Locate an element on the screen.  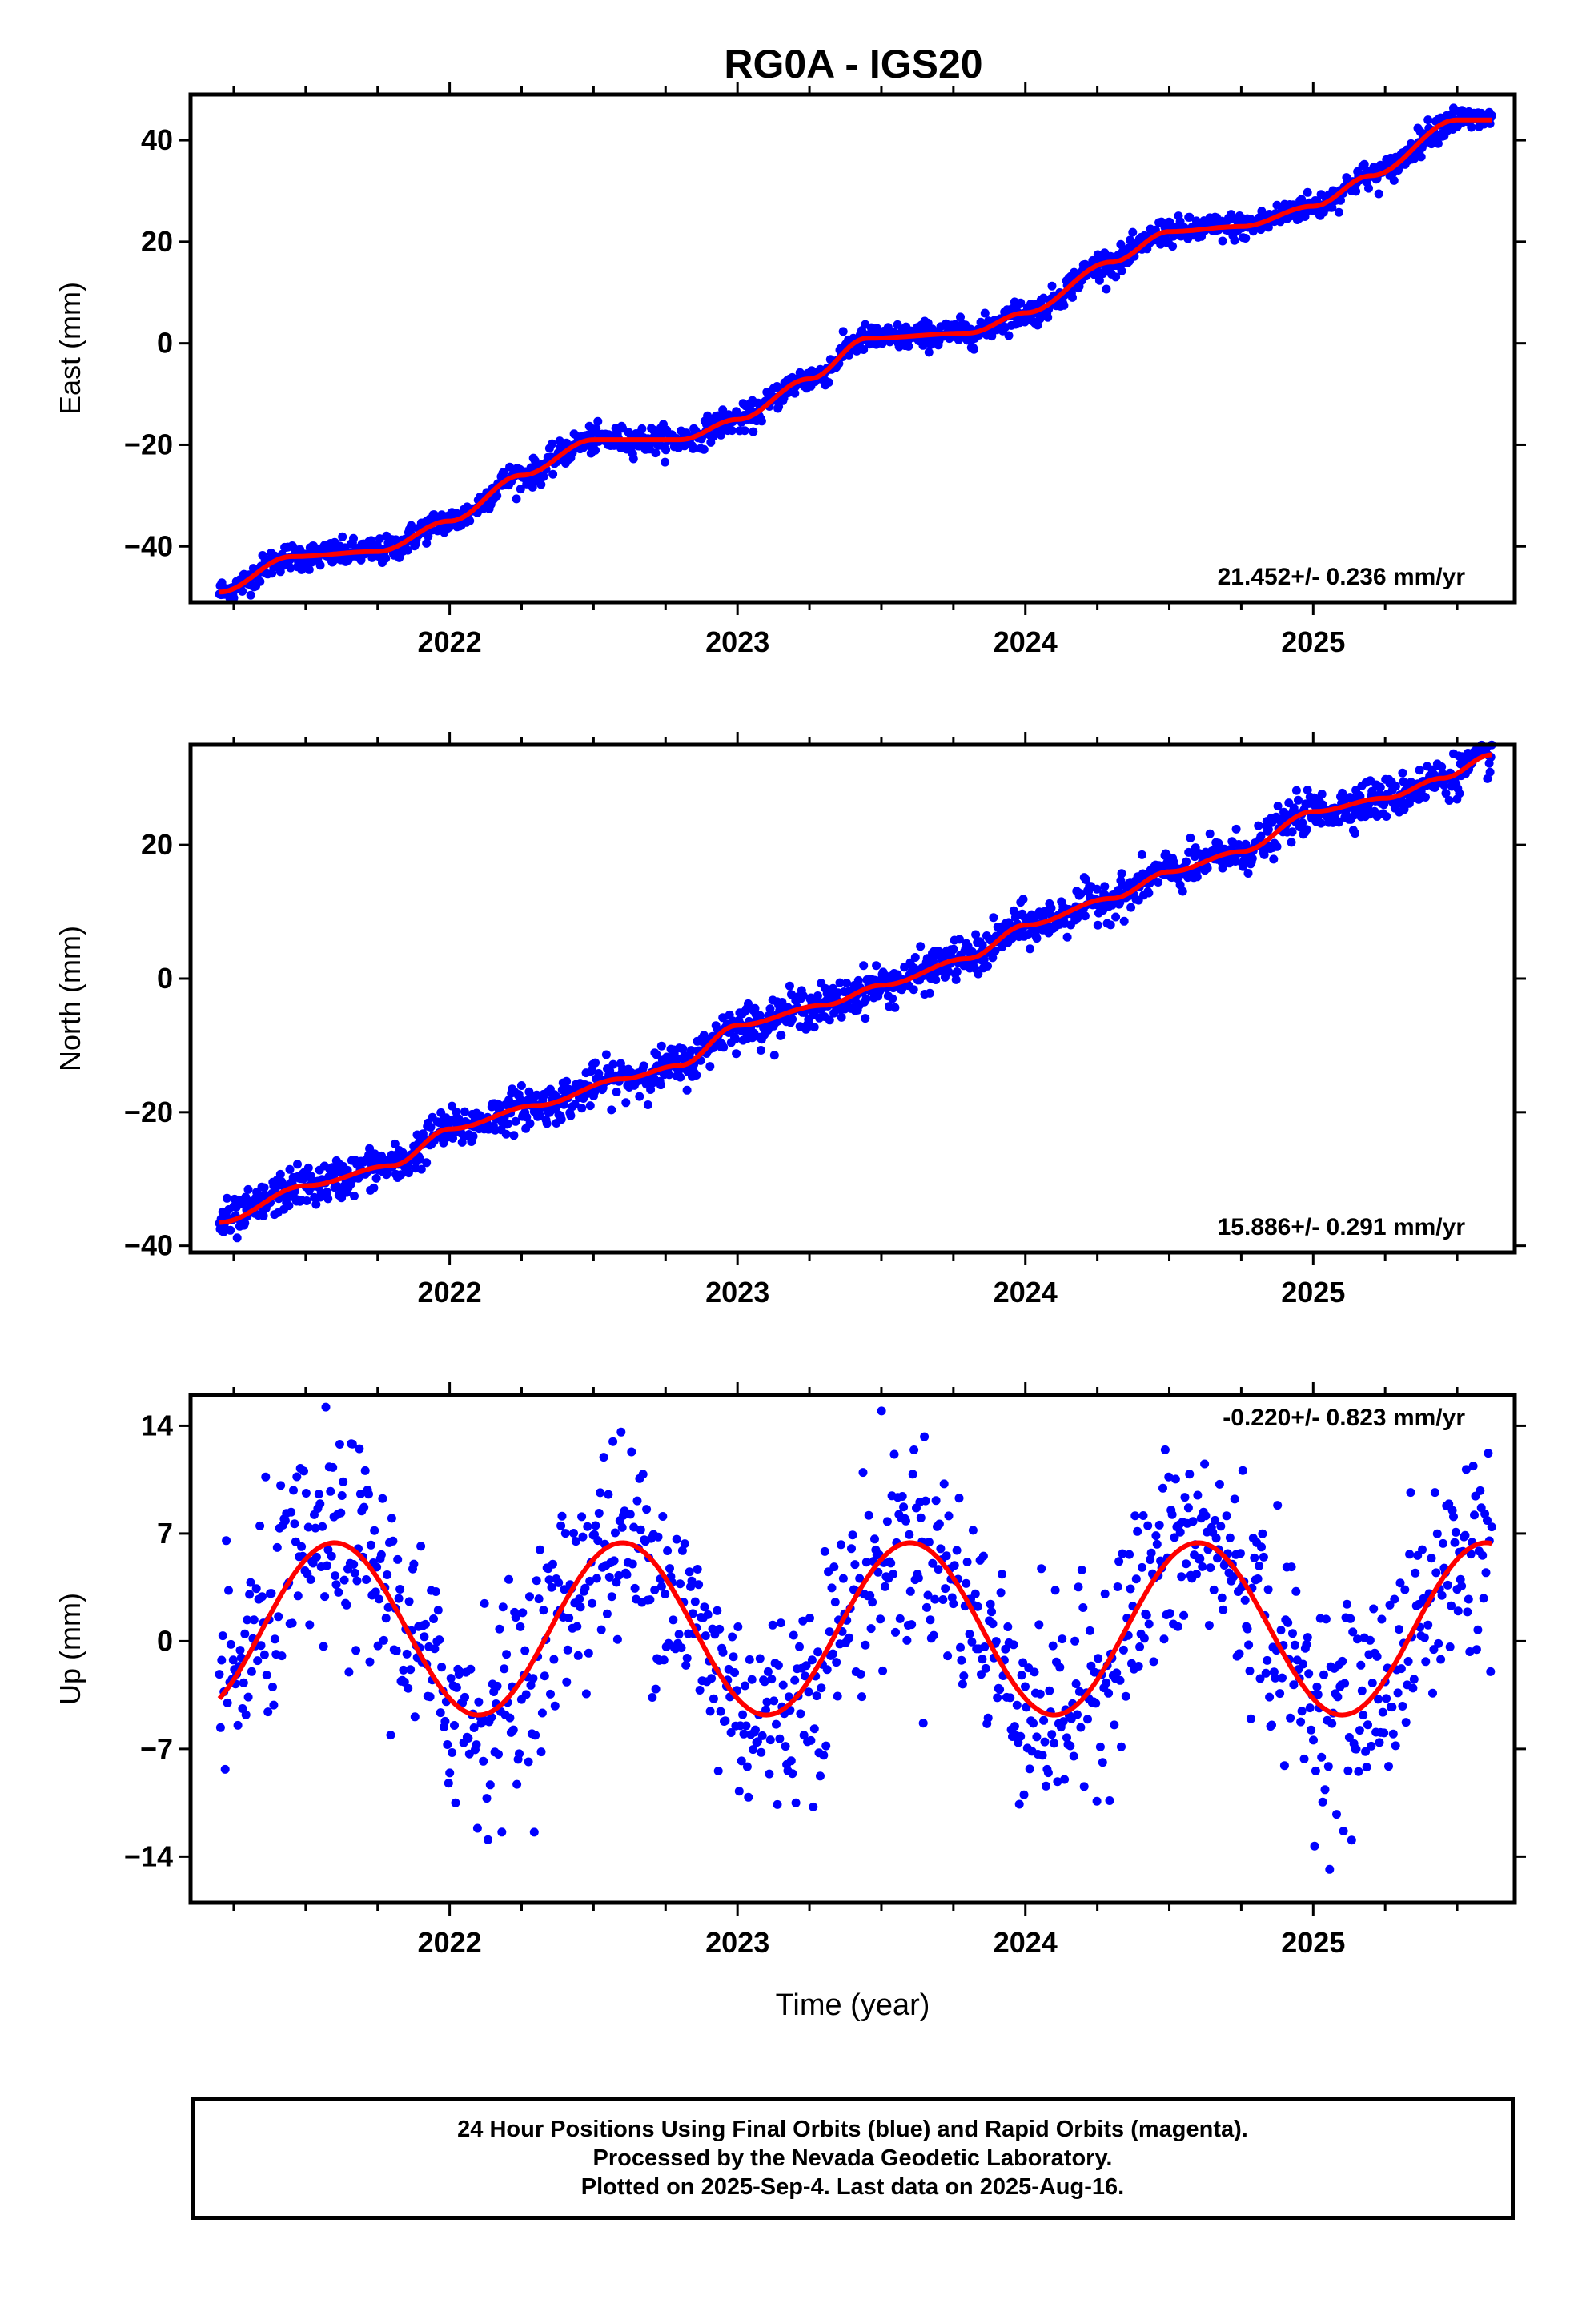
up-ytick-label: 0 is located at coordinates (165, 1640).